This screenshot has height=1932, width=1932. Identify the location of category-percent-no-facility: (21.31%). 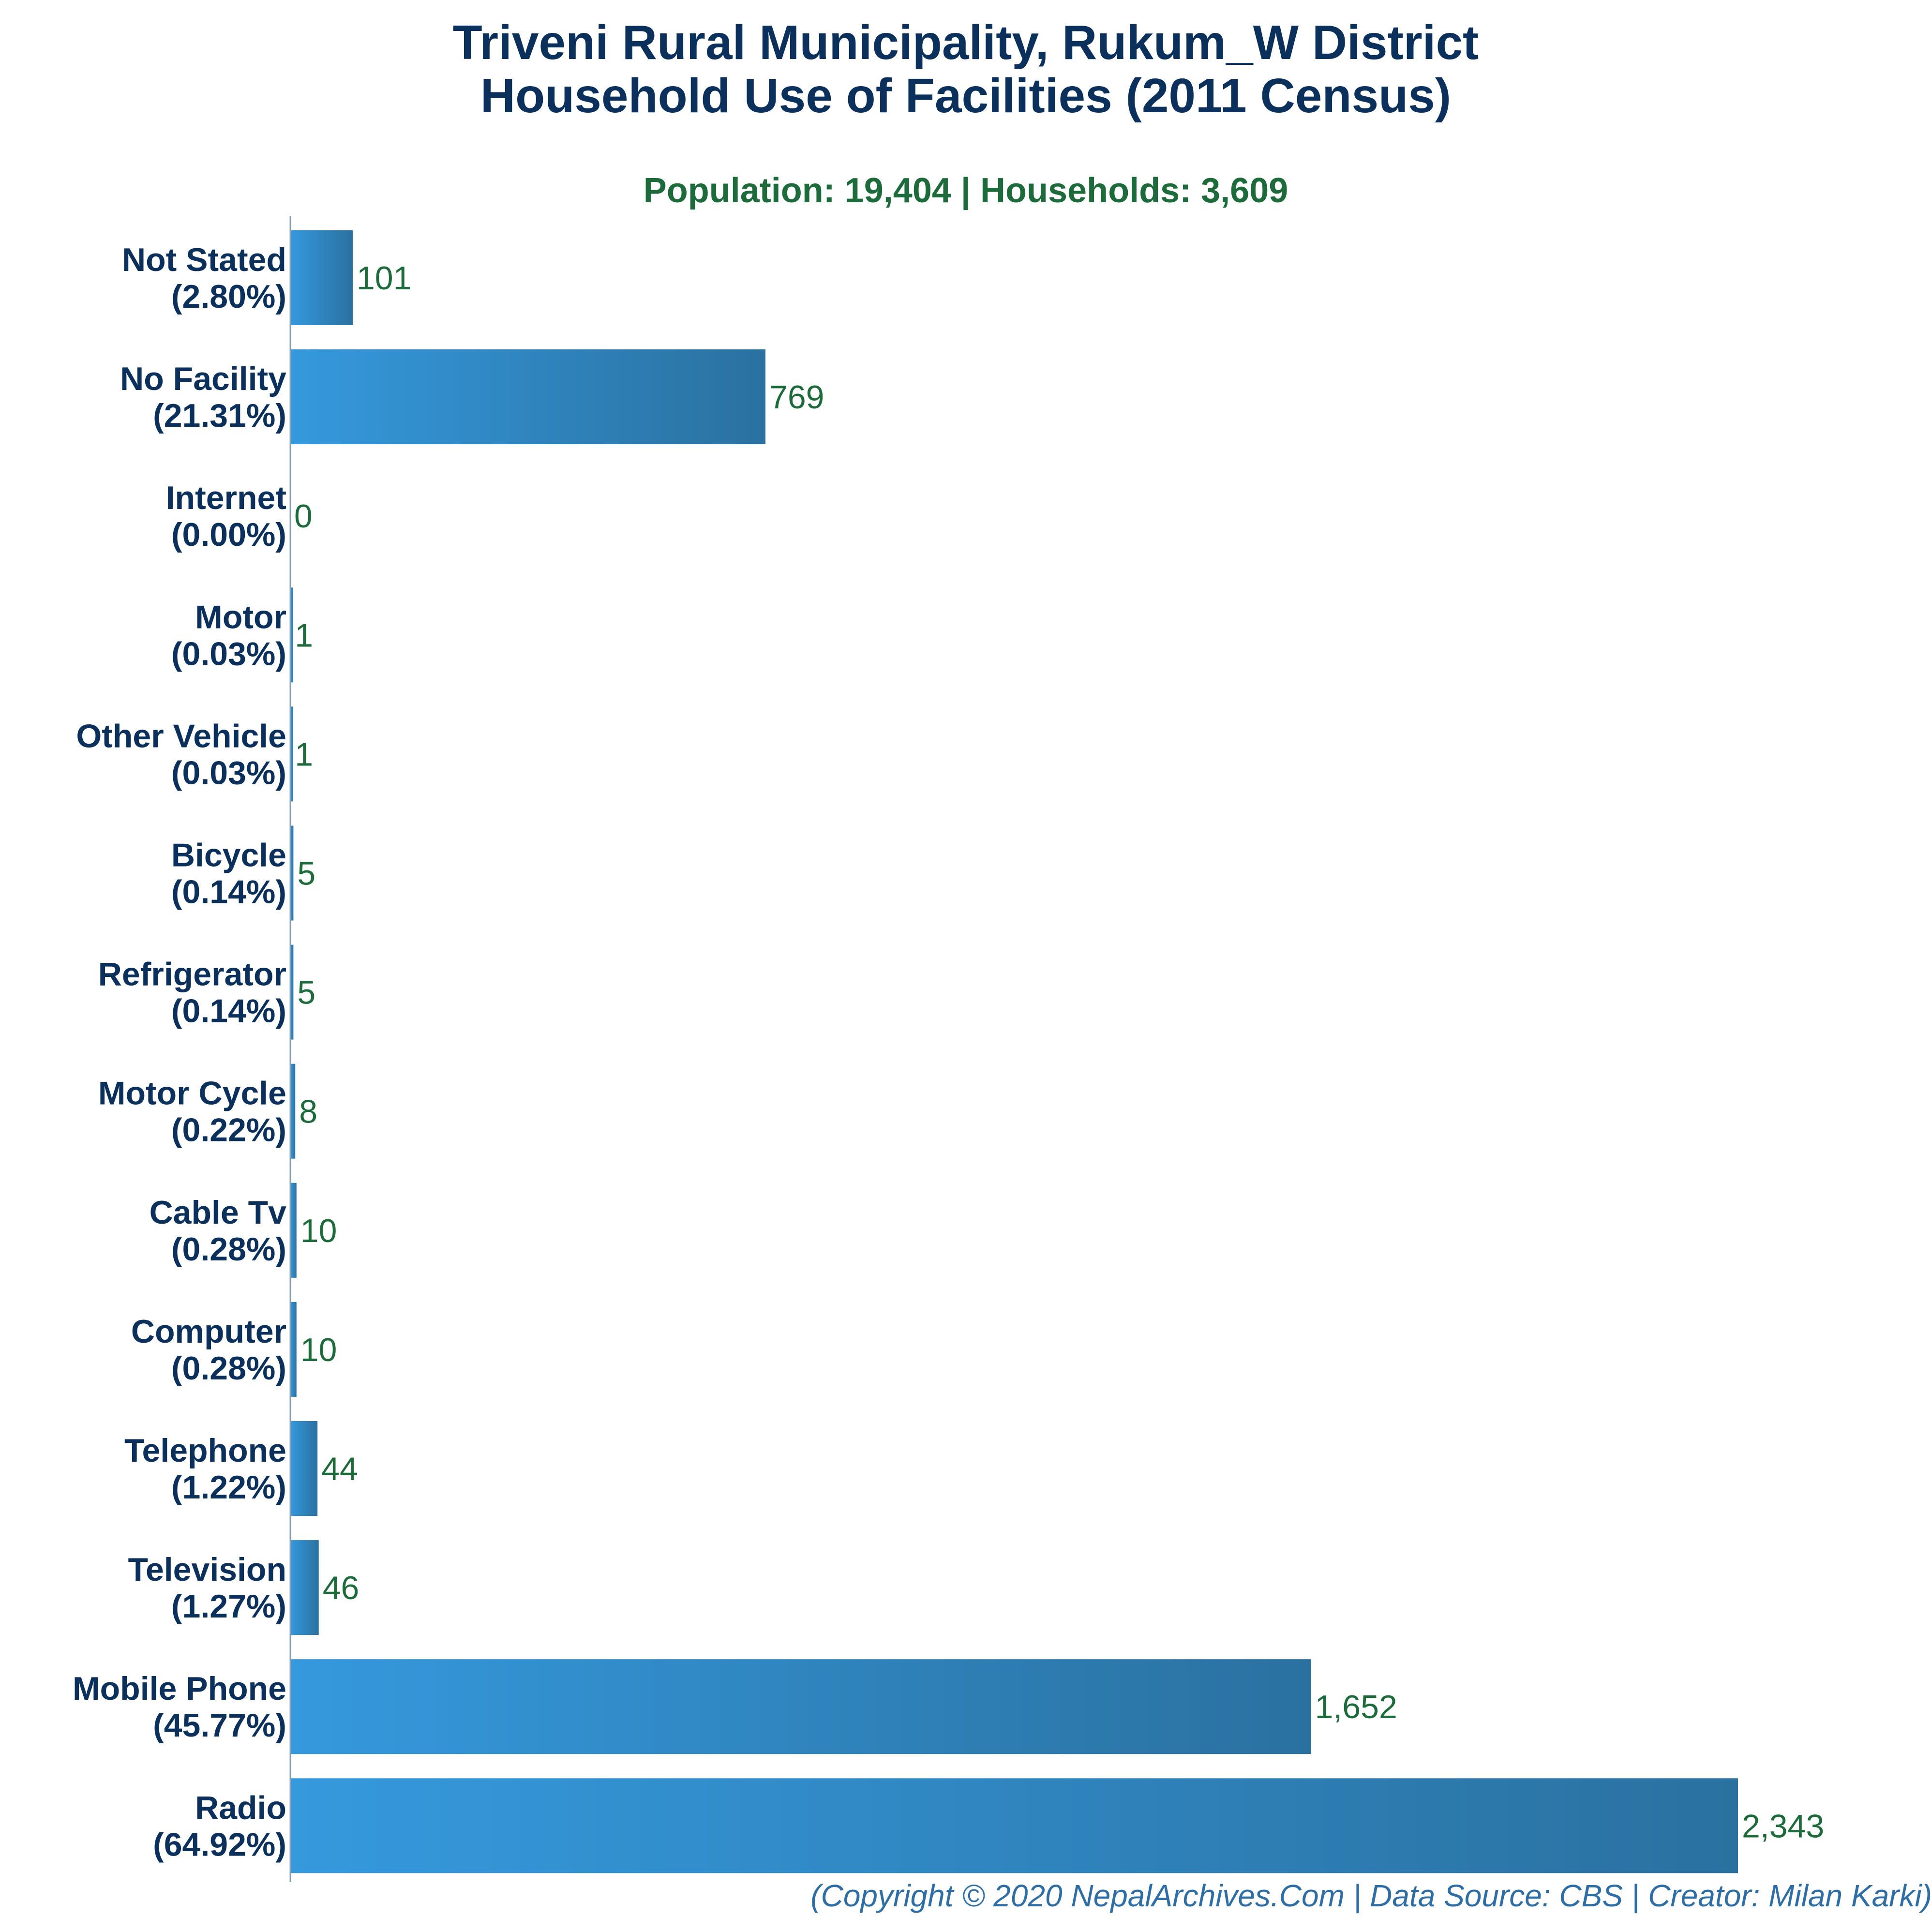
(219, 415).